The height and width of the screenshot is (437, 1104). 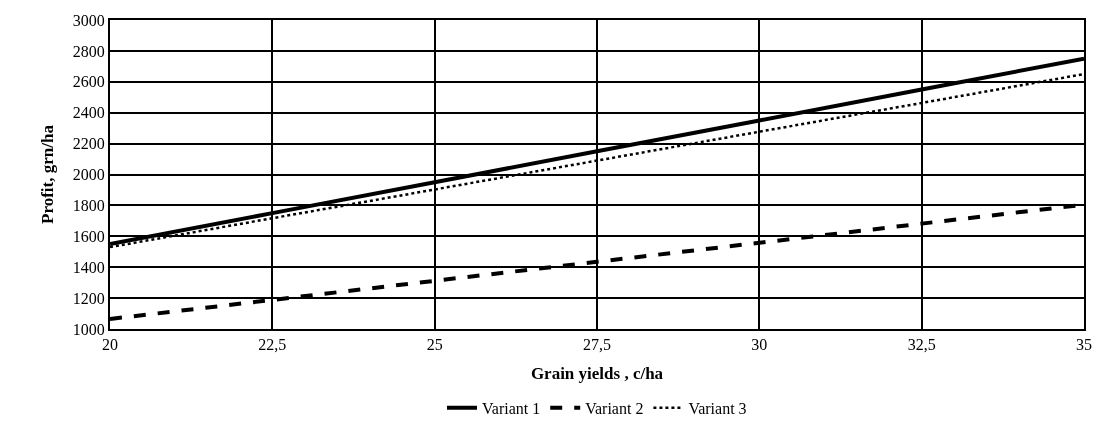 What do you see at coordinates (88, 51) in the screenshot?
I see `y-tick-label: 2800` at bounding box center [88, 51].